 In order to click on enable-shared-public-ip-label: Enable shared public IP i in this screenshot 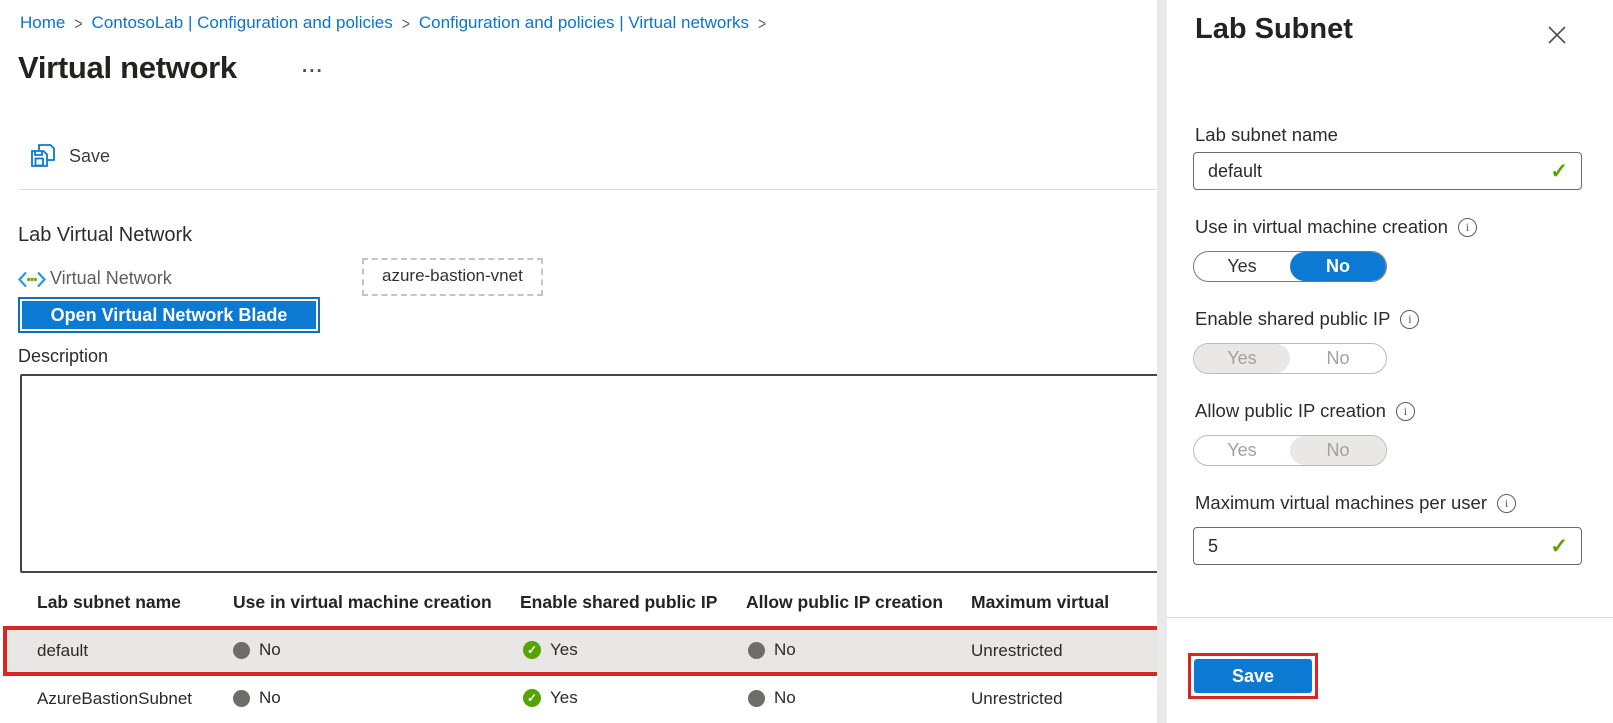, I will do `click(1307, 319)`.